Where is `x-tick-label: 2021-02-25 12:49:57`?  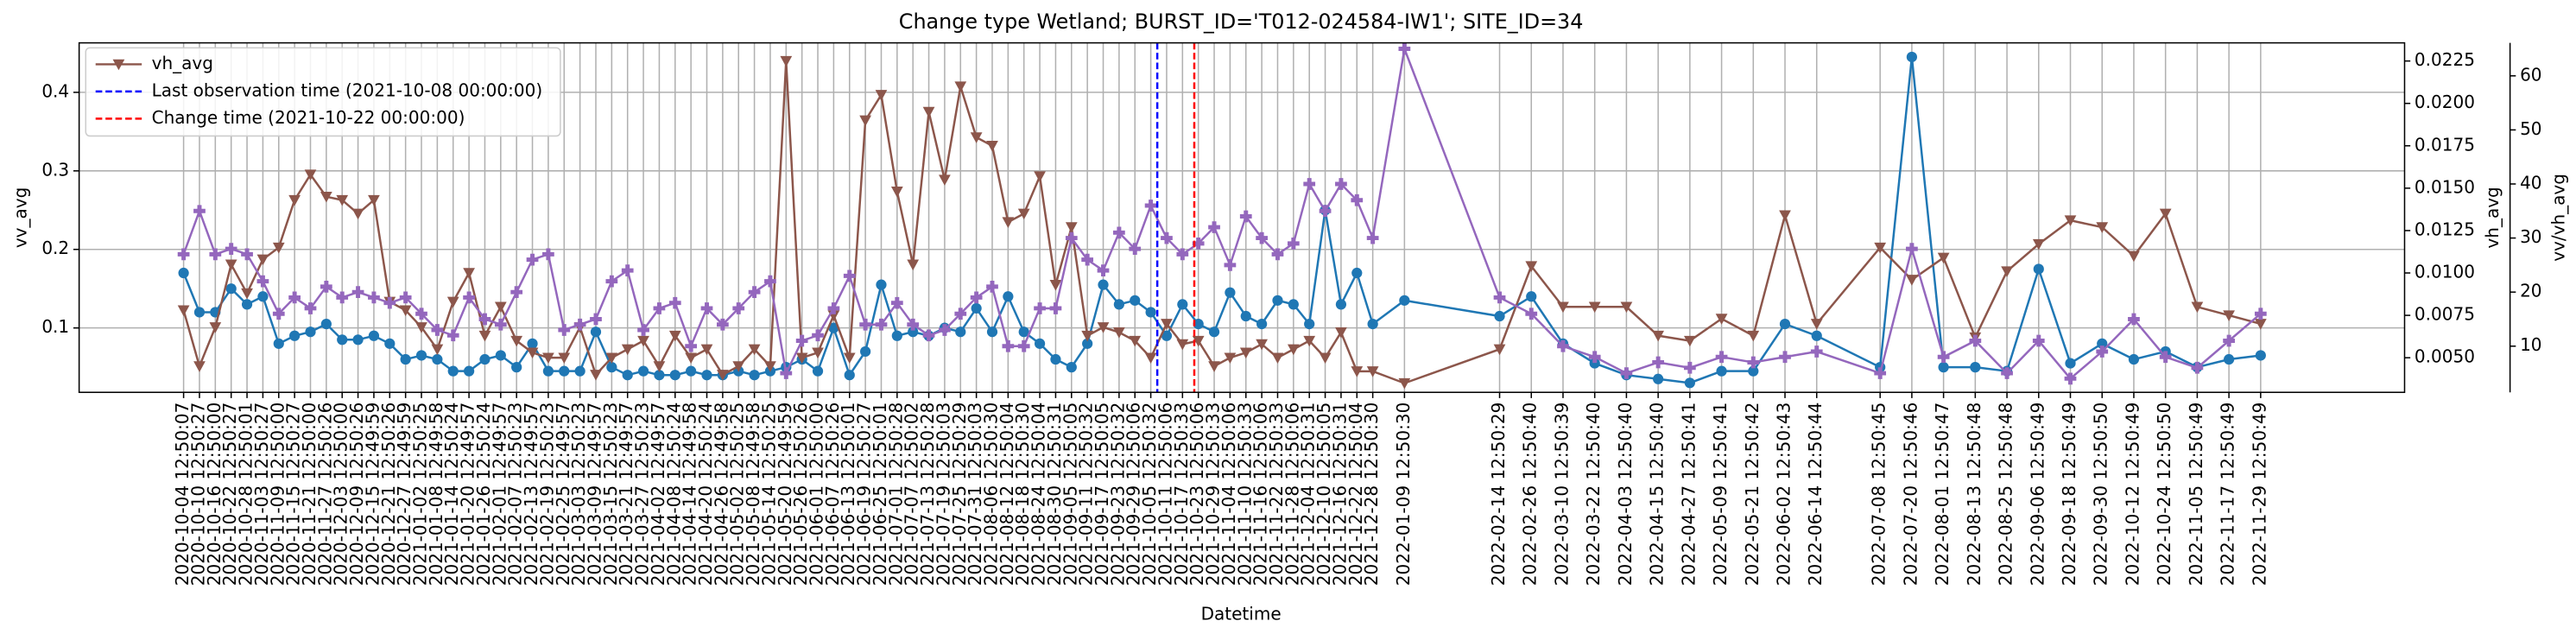
x-tick-label: 2021-02-25 12:49:57 is located at coordinates (563, 494).